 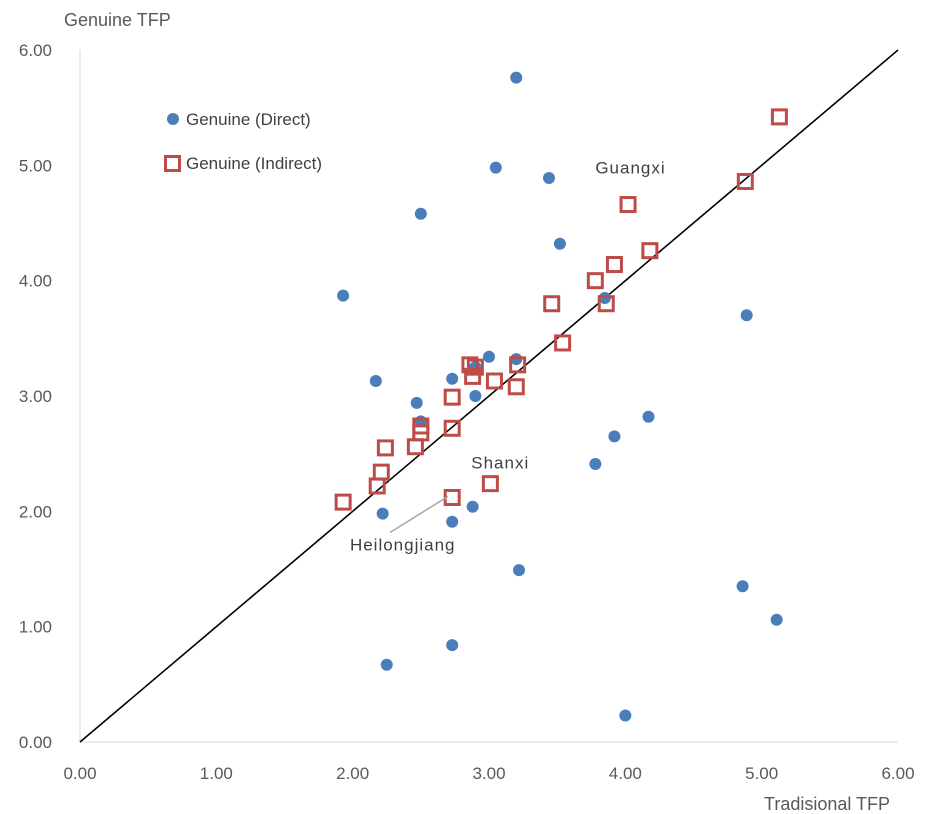 I want to click on legend-marker-square, so click(x=172, y=163).